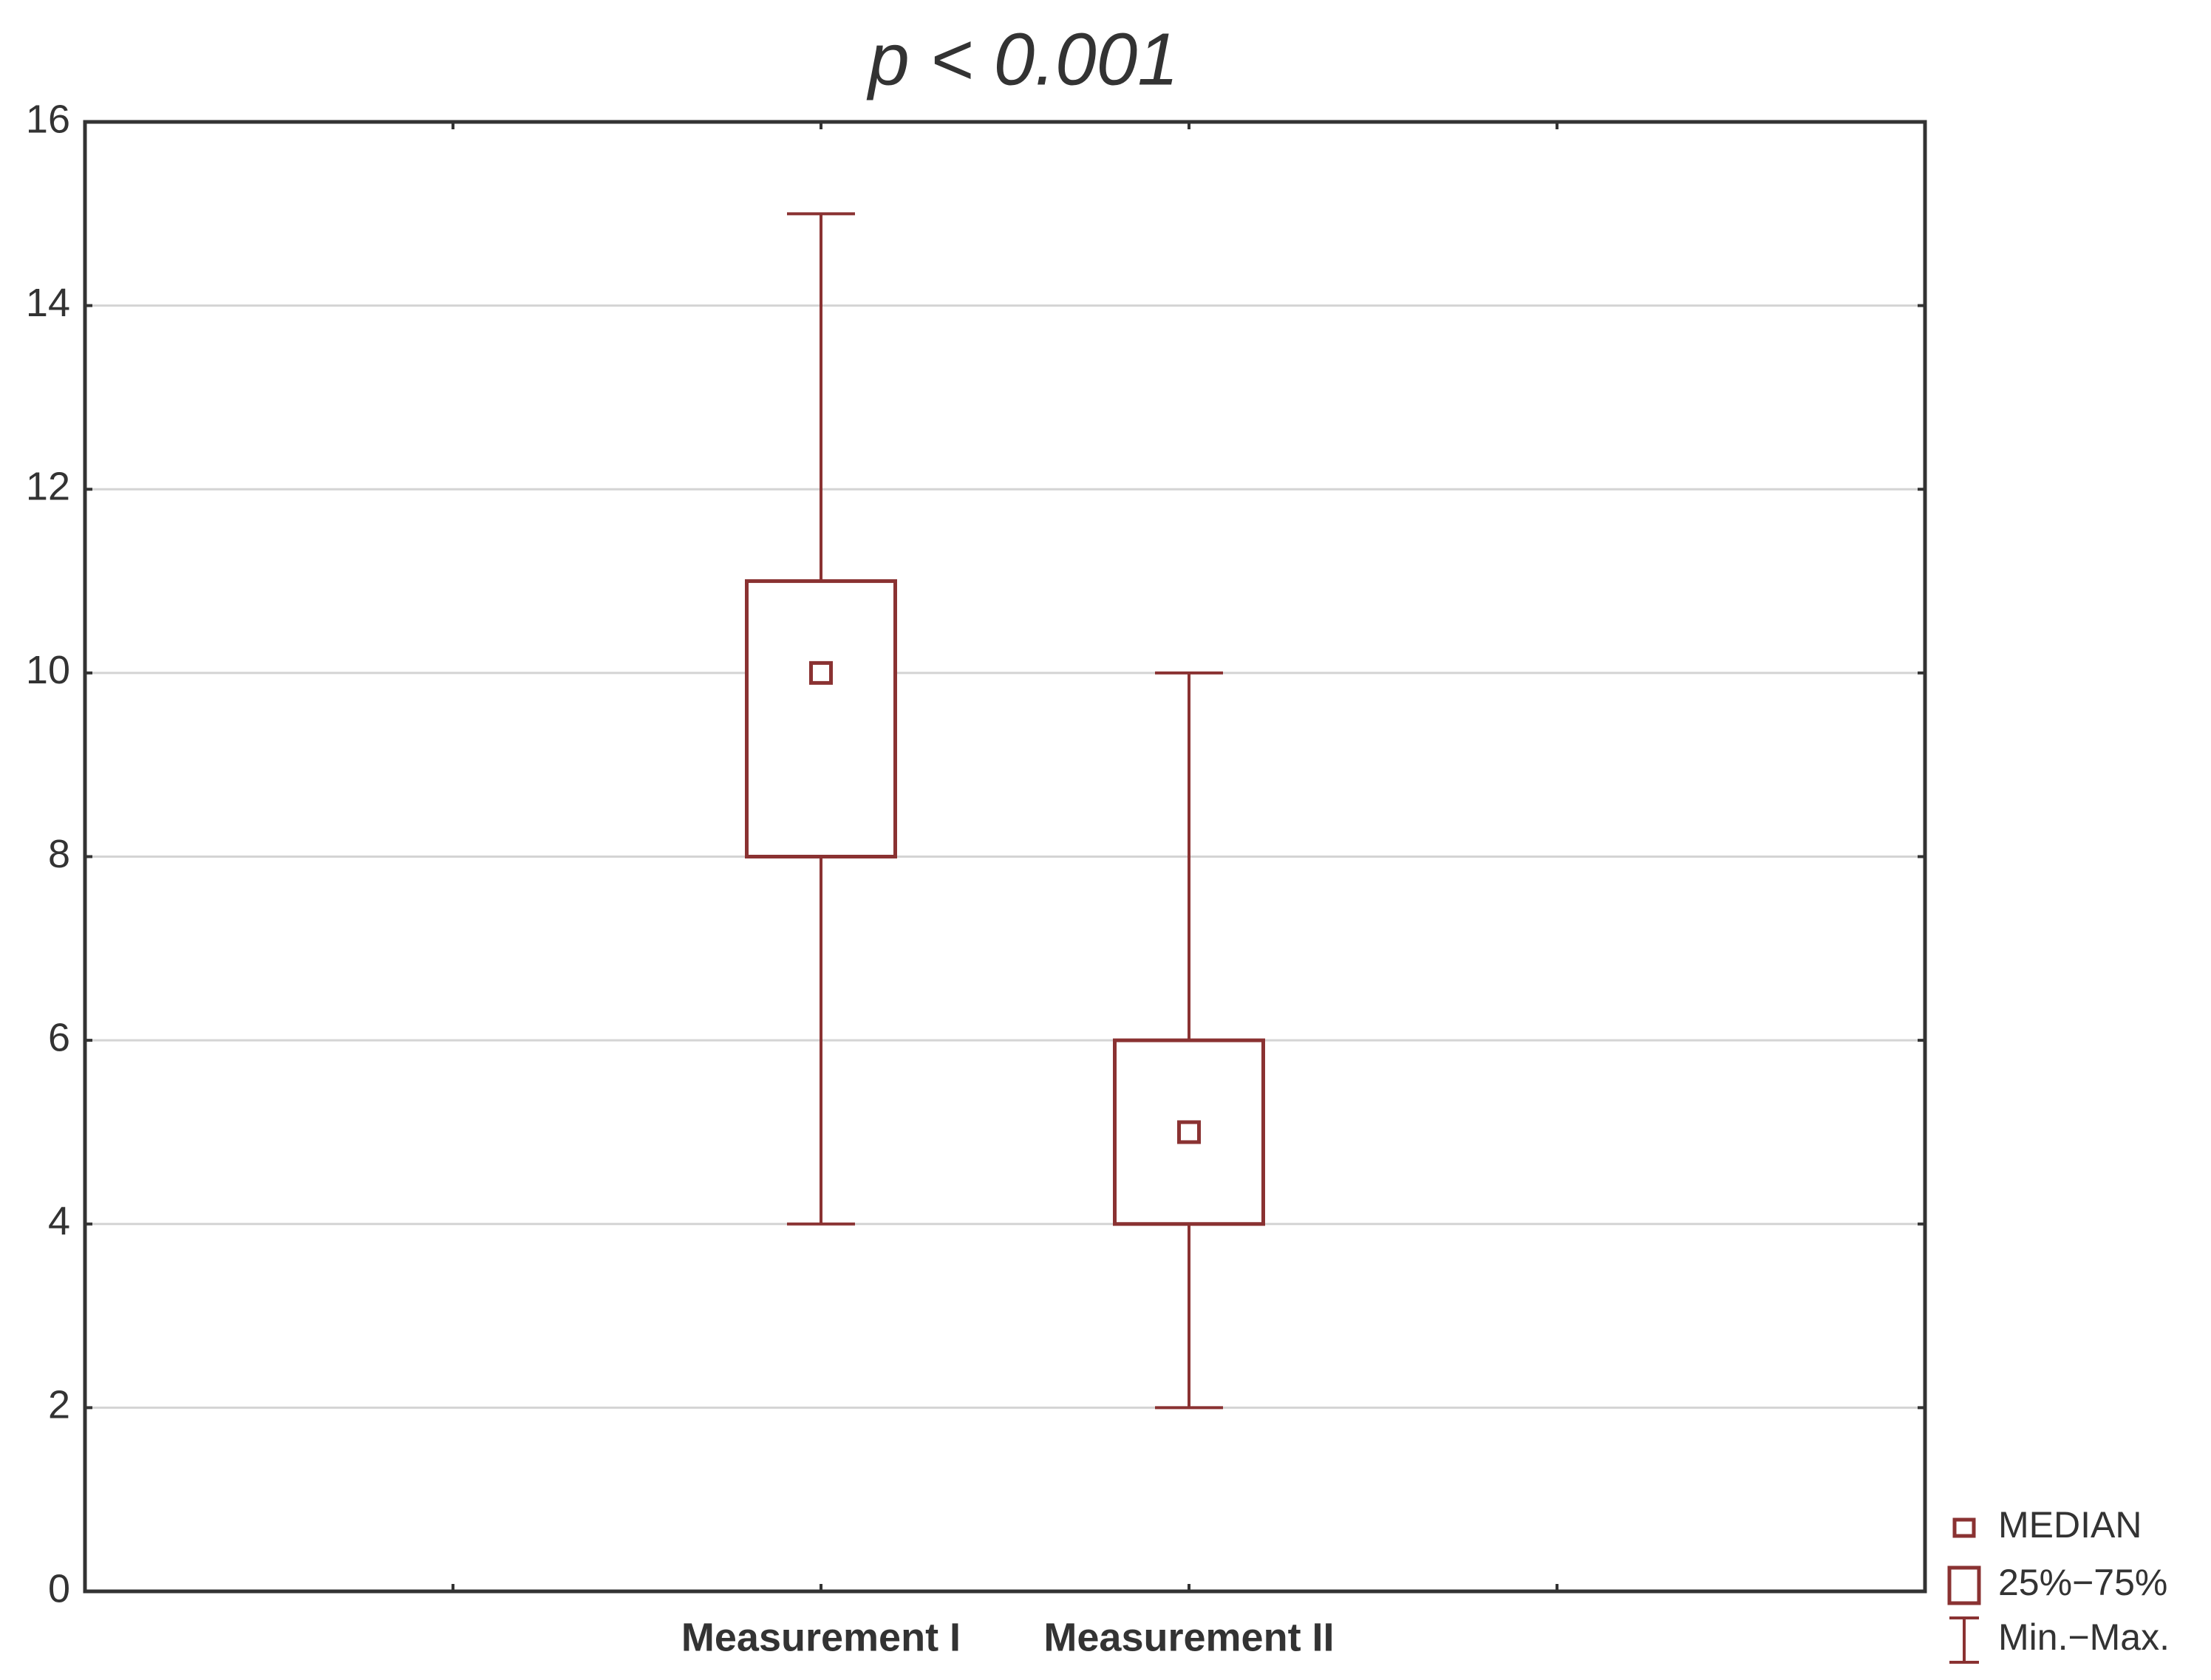 This screenshot has height=1680, width=2211. What do you see at coordinates (821, 718) in the screenshot?
I see `box` at bounding box center [821, 718].